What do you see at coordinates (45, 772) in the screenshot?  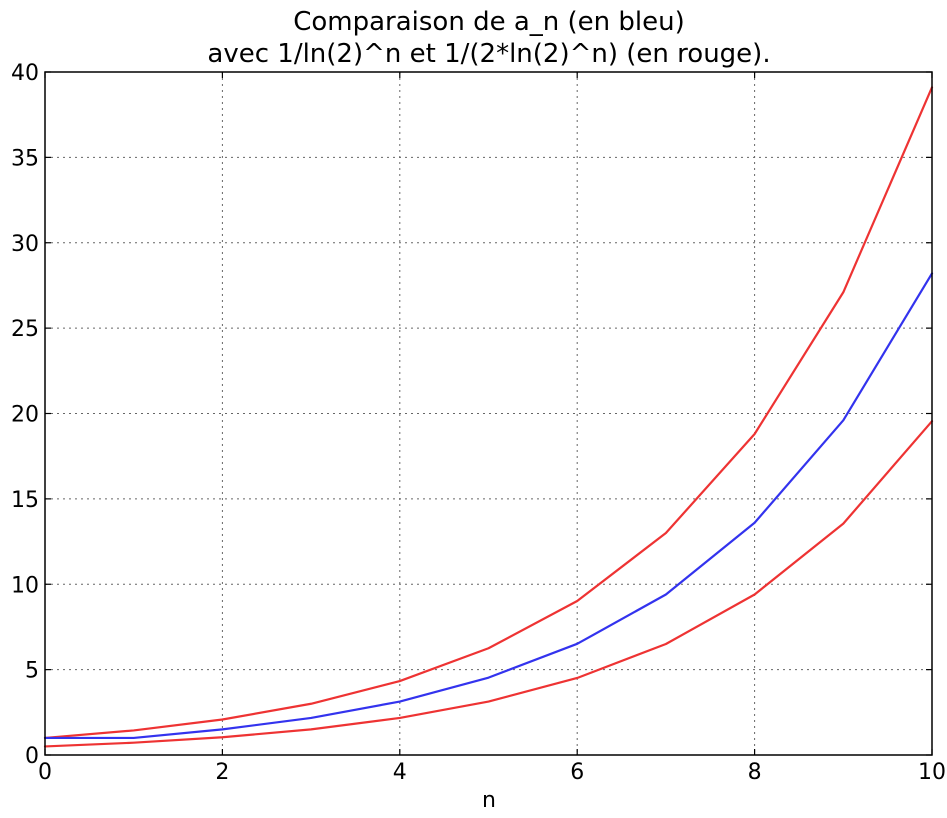 I see `x-tick-label: 0` at bounding box center [45, 772].